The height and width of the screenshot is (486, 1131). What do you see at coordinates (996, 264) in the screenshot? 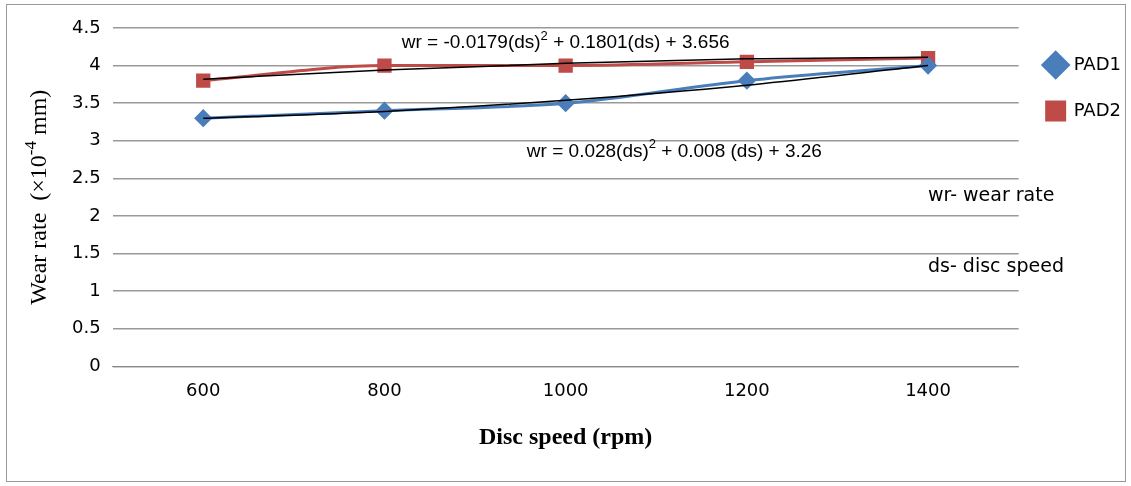
I see `annotation: ds- disc speed` at bounding box center [996, 264].